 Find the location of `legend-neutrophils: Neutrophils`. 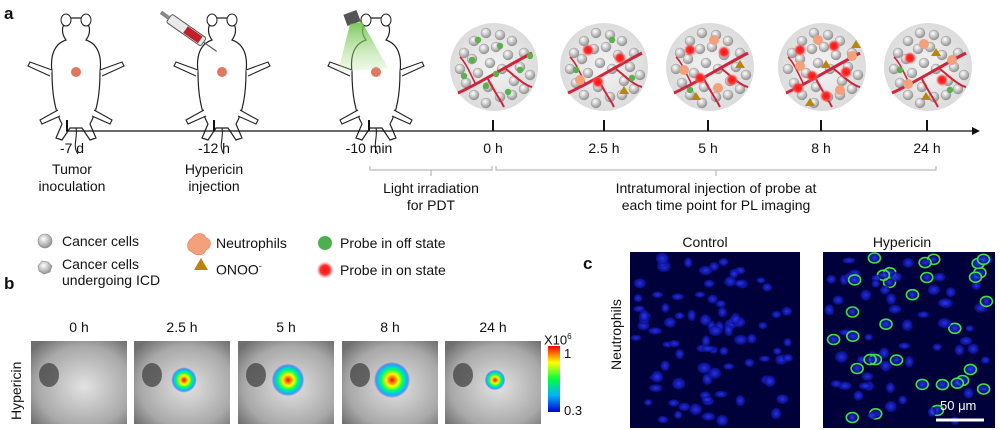

legend-neutrophils: Neutrophils is located at coordinates (251, 243).